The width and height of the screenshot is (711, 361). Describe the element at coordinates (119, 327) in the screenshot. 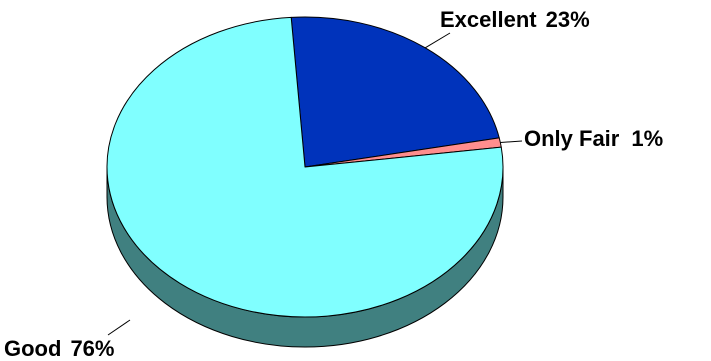

I see `leader-good` at that location.